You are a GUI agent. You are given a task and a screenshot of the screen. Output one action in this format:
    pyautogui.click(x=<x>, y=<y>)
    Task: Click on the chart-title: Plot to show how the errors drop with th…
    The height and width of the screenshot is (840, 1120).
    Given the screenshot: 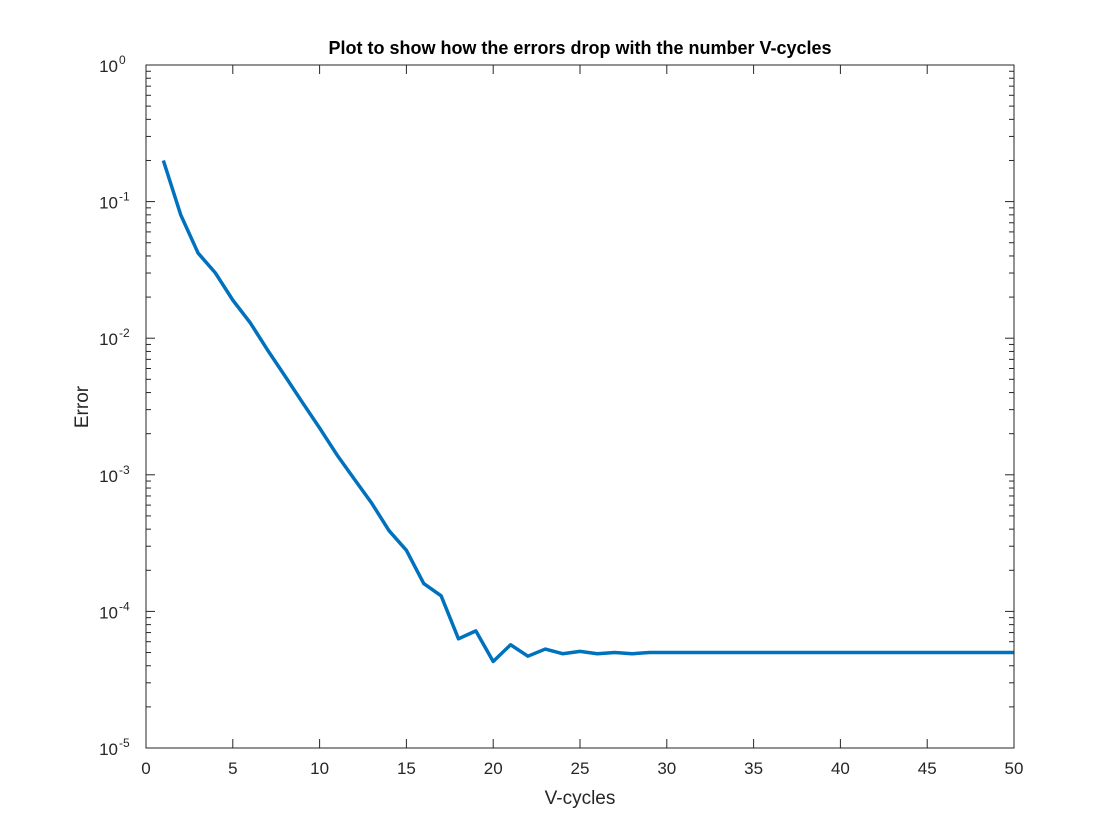 What is the action you would take?
    pyautogui.click(x=579, y=48)
    